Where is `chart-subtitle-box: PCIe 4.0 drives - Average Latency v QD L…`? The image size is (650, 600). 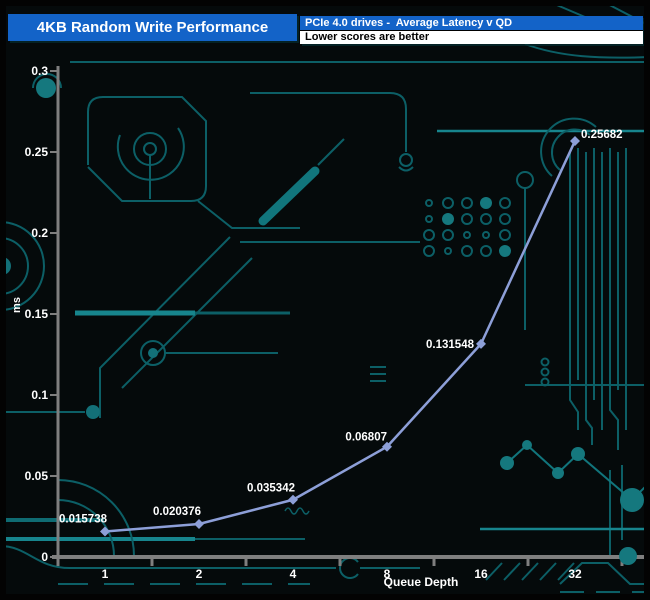 chart-subtitle-box: PCIe 4.0 drives - Average Latency v QD L… is located at coordinates (471, 30).